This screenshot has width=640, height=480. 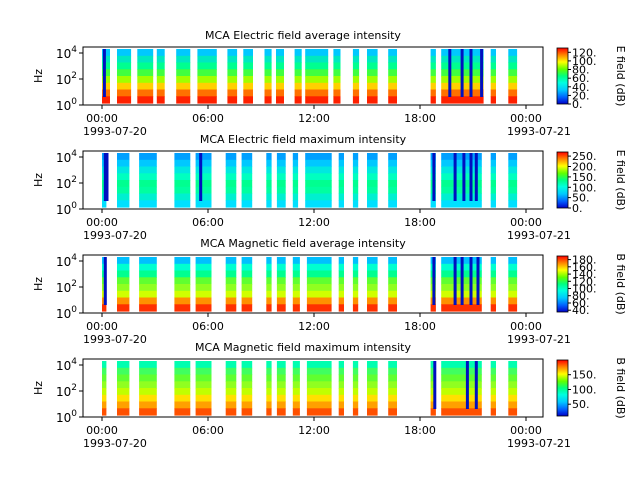 What do you see at coordinates (66, 417) in the screenshot?
I see `y-tick-label: 100` at bounding box center [66, 417].